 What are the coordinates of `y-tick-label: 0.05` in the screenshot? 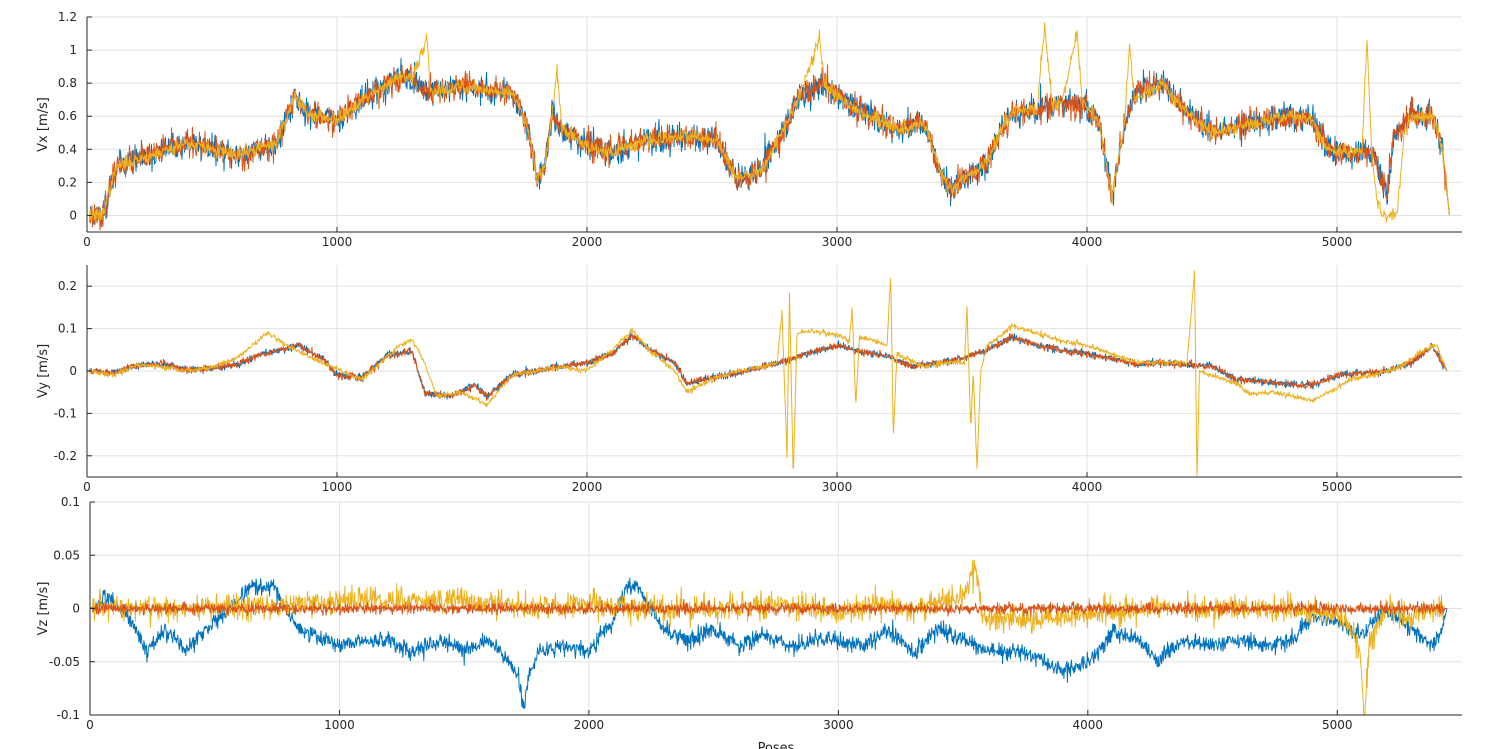 It's located at (66, 555).